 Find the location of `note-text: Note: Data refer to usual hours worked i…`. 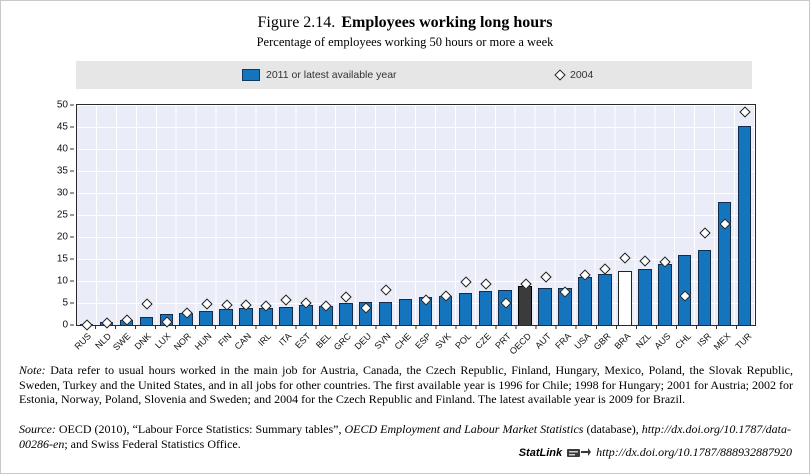

note-text: Note: Data refer to usual hours worked i… is located at coordinates (406, 385).